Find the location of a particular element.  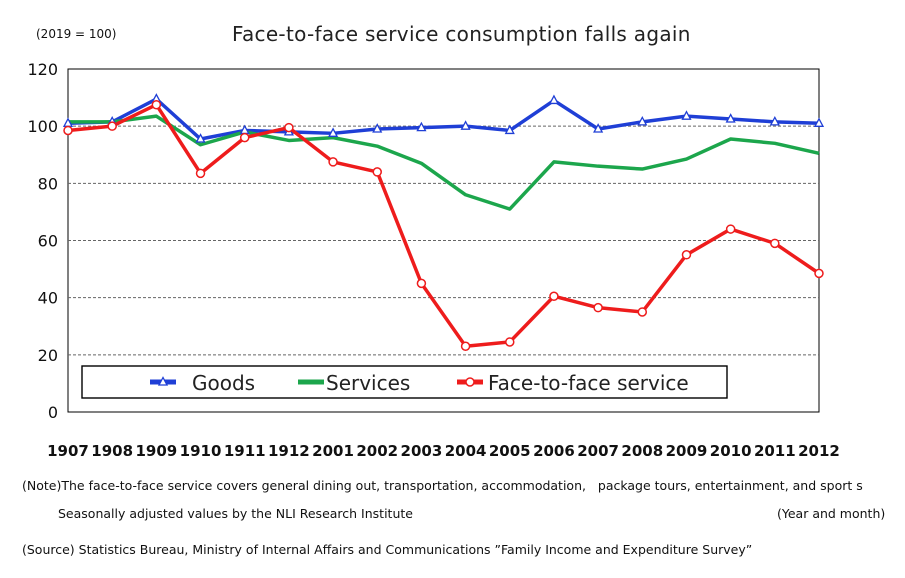

x-tick-label: 2011 is located at coordinates (775, 451).